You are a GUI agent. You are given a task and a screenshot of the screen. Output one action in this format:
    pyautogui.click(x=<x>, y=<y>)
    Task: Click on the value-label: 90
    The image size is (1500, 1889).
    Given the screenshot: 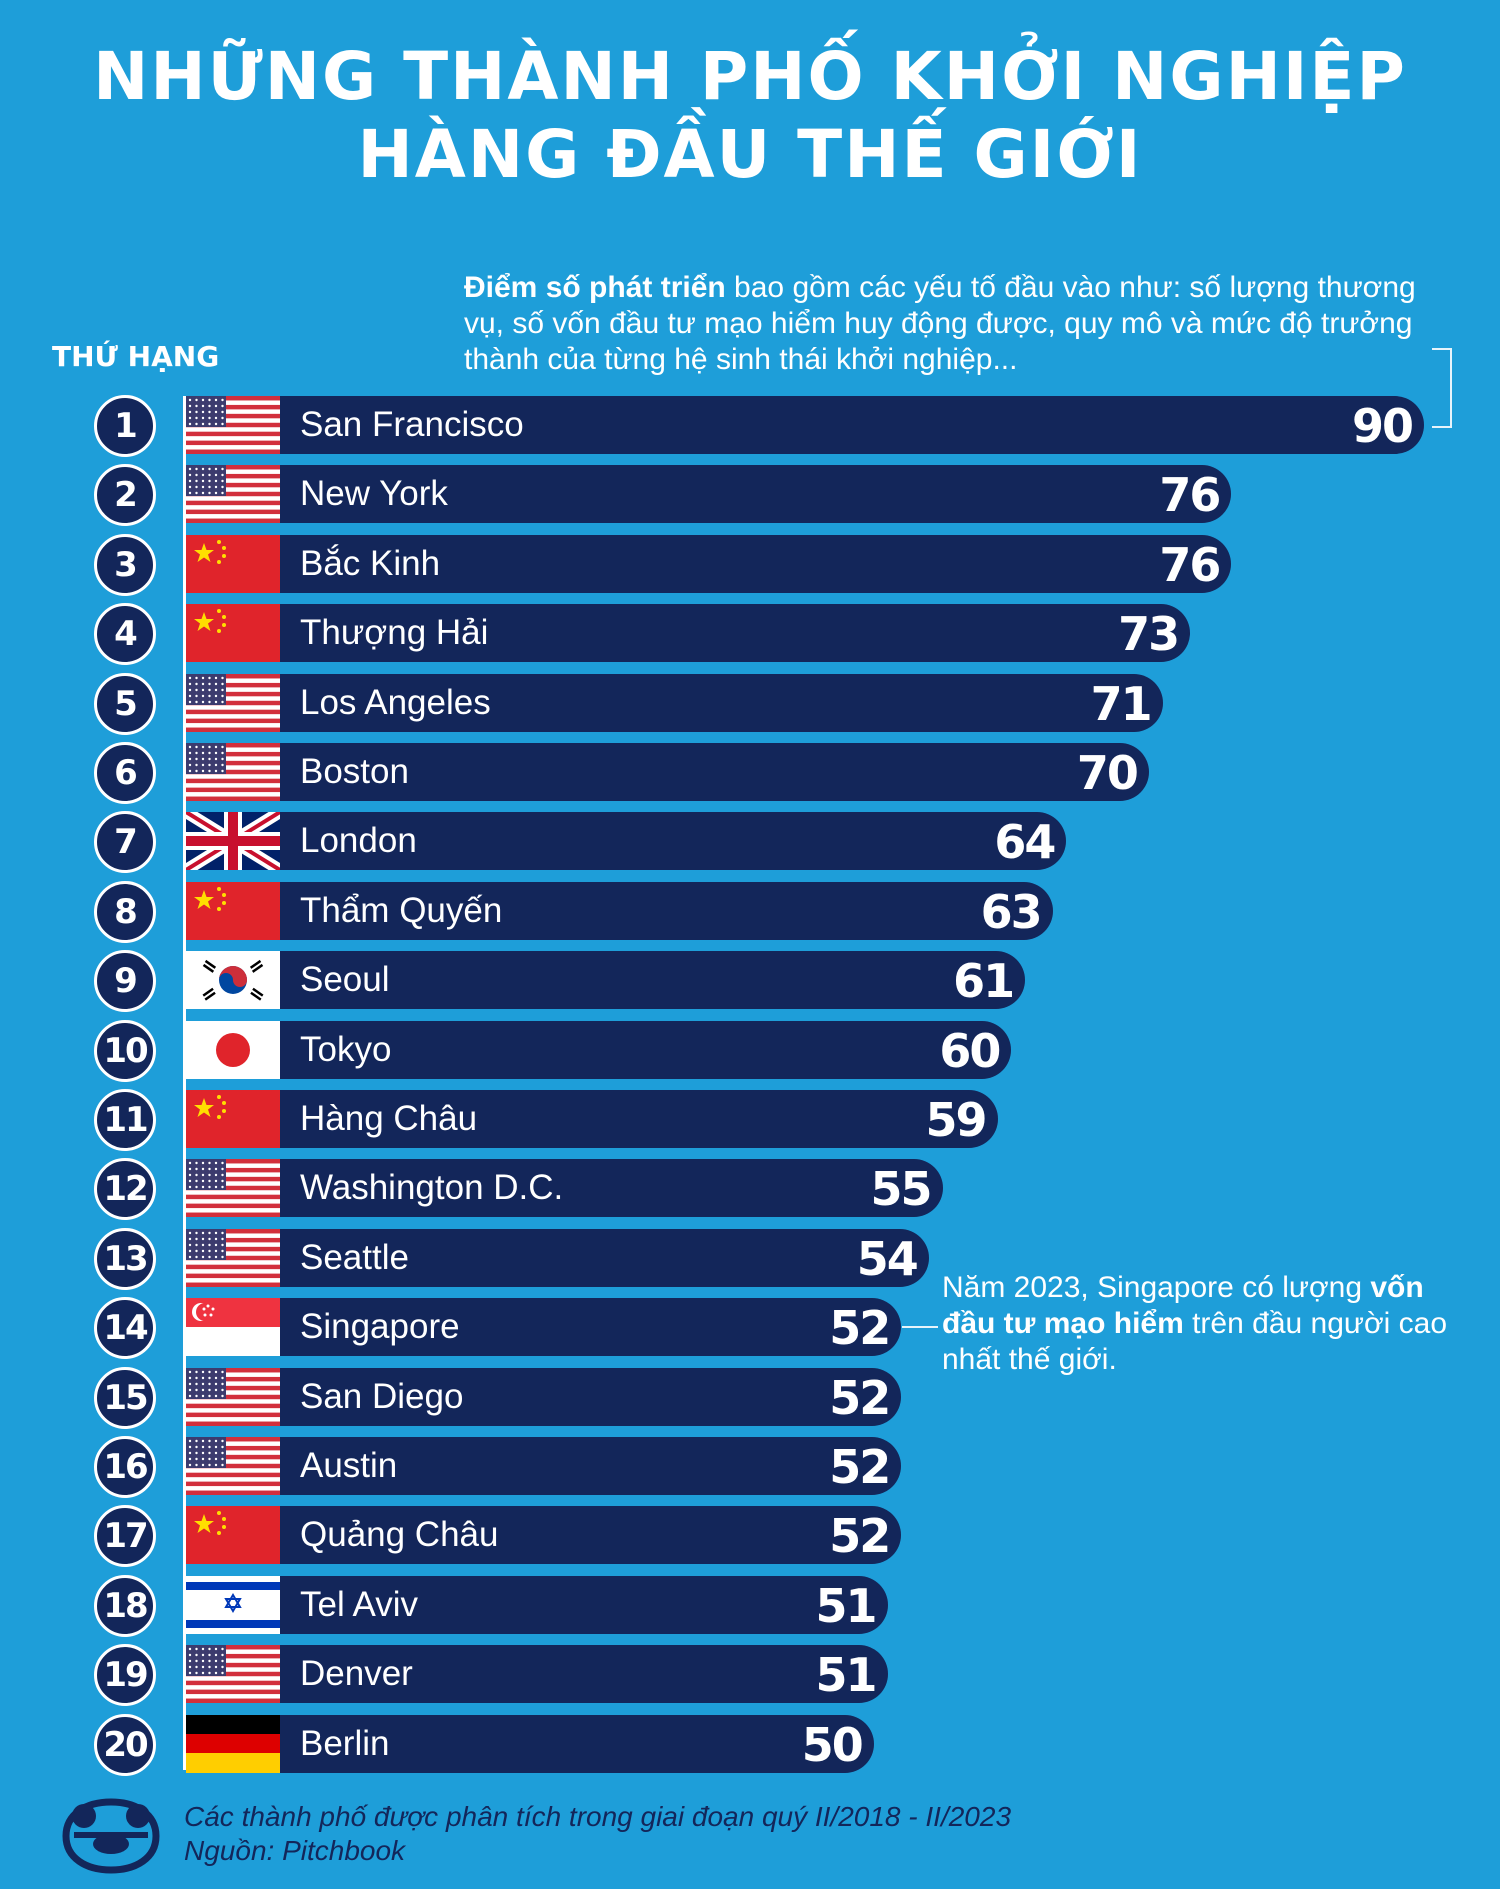 What is the action you would take?
    pyautogui.click(x=1382, y=426)
    